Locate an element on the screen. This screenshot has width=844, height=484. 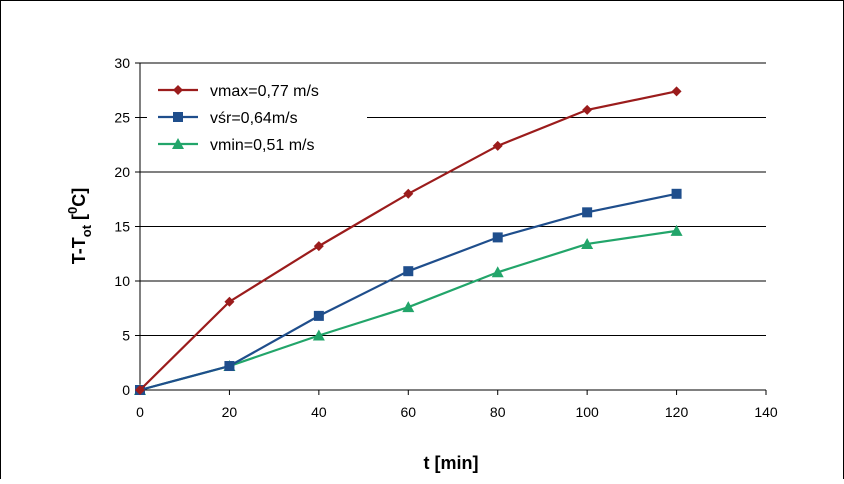
y-tick-label: 30 is located at coordinates (122, 63).